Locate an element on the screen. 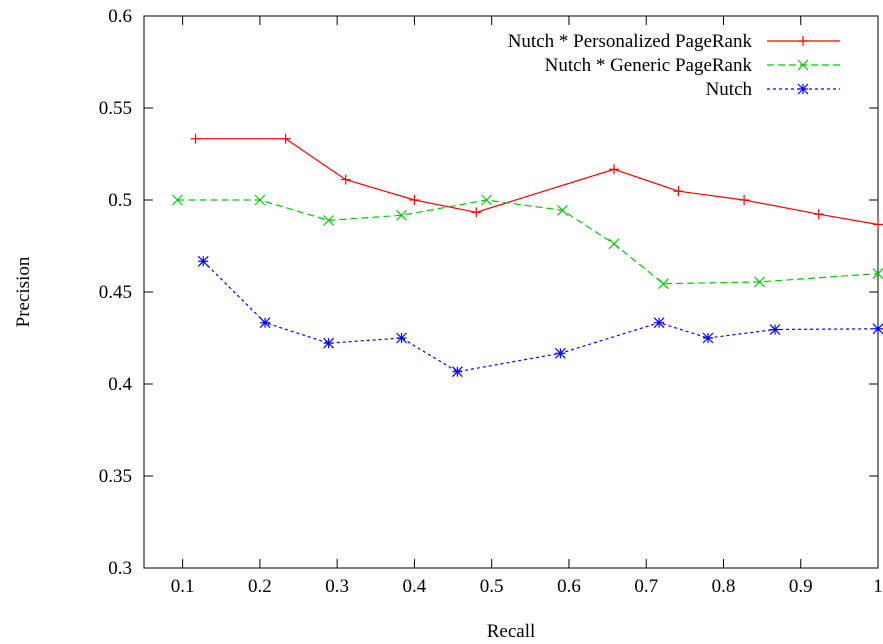 The height and width of the screenshot is (644, 883). y-tick-label: 0.45 is located at coordinates (115, 292).